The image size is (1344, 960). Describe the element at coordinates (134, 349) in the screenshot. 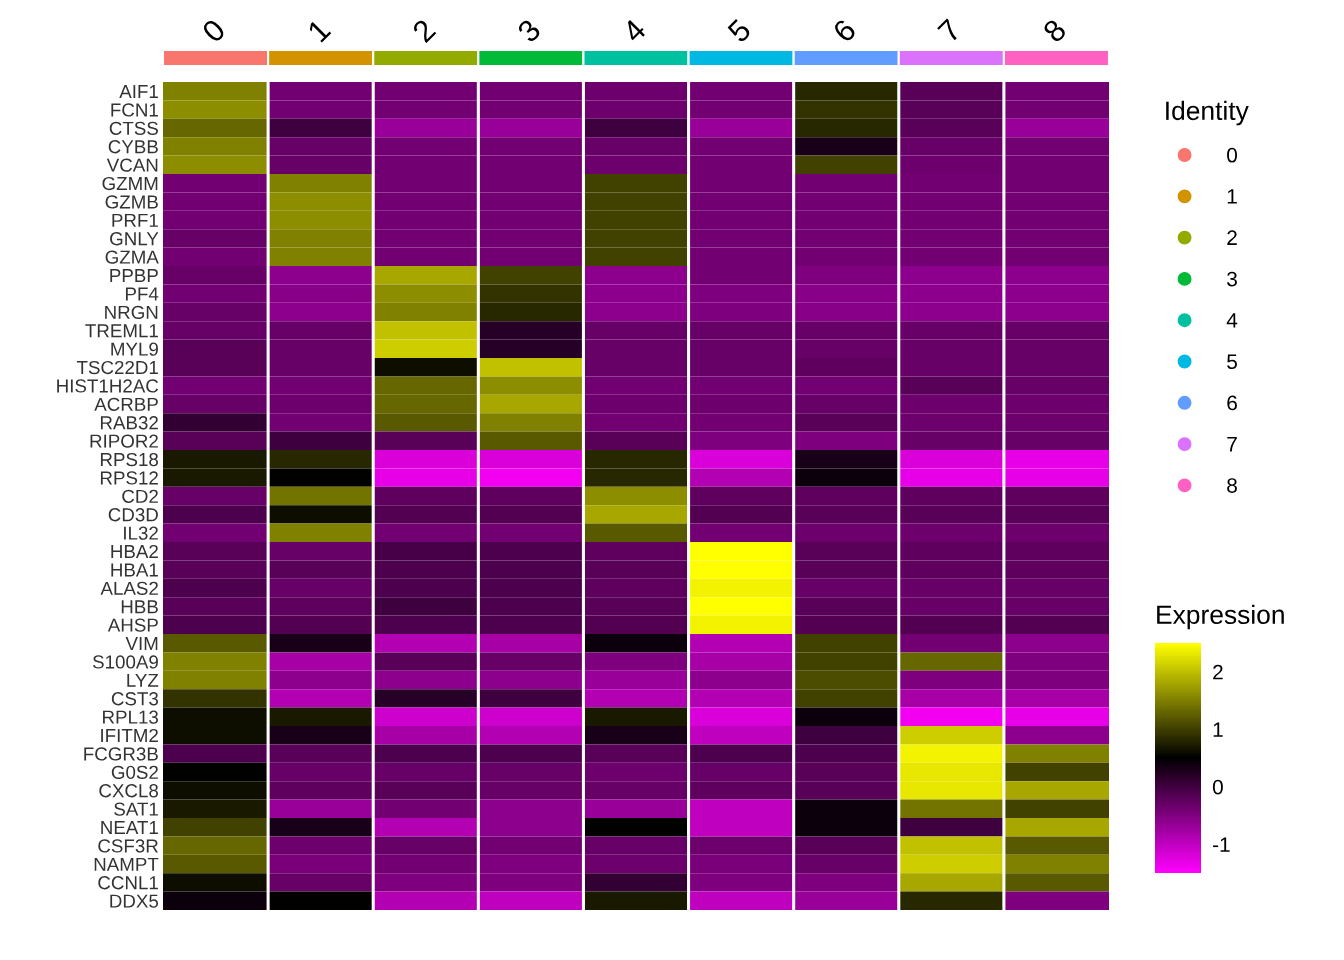

I see `y-tick-label: MYL9` at that location.